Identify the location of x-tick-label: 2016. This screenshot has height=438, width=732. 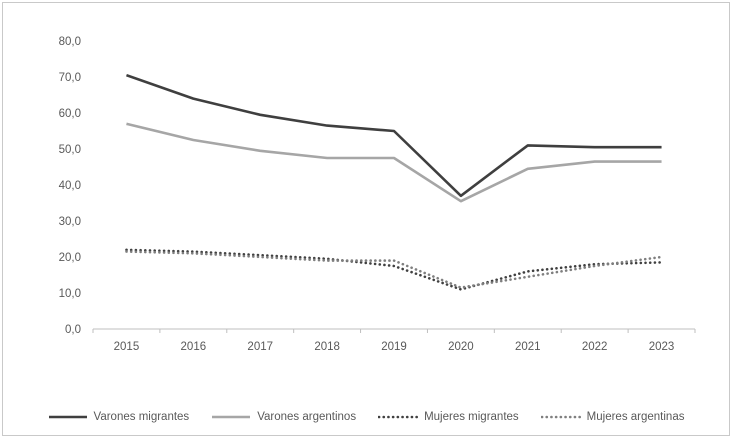
(194, 347).